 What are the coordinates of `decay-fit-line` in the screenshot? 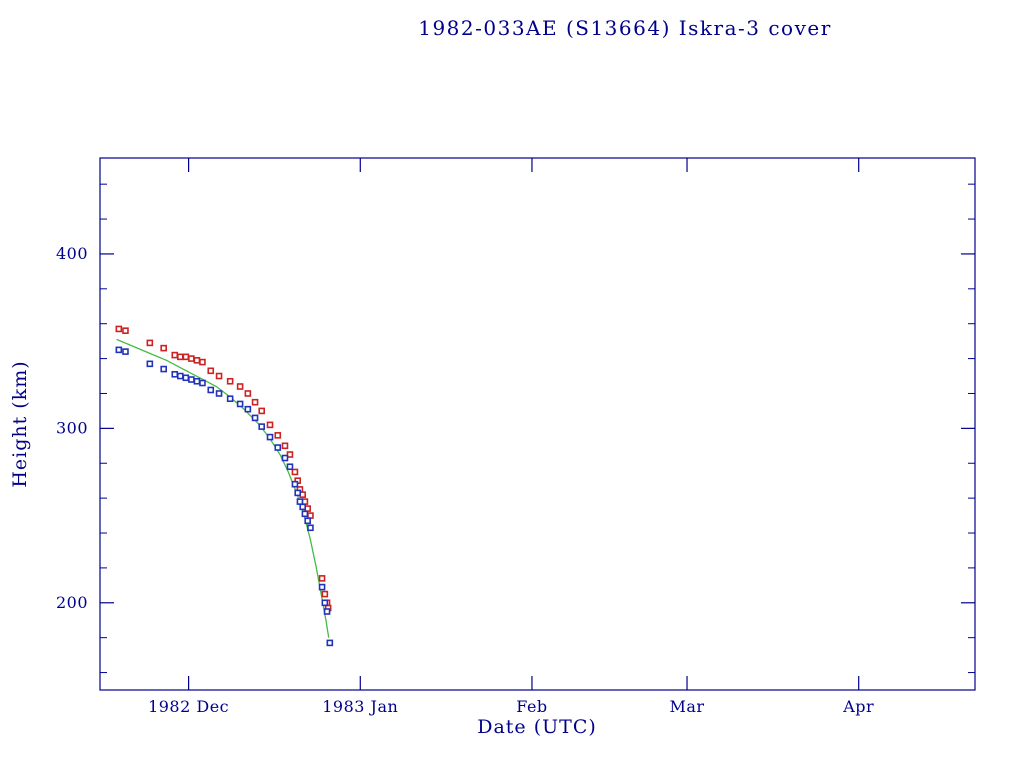 It's located at (223, 488).